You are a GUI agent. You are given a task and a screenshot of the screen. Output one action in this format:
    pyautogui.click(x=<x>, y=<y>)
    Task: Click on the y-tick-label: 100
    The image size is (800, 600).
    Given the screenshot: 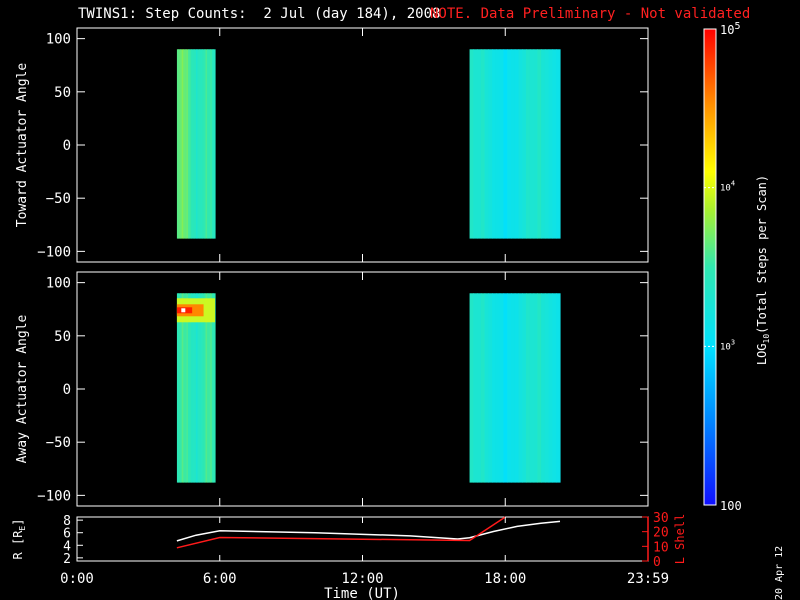 What is the action you would take?
    pyautogui.click(x=58, y=40)
    